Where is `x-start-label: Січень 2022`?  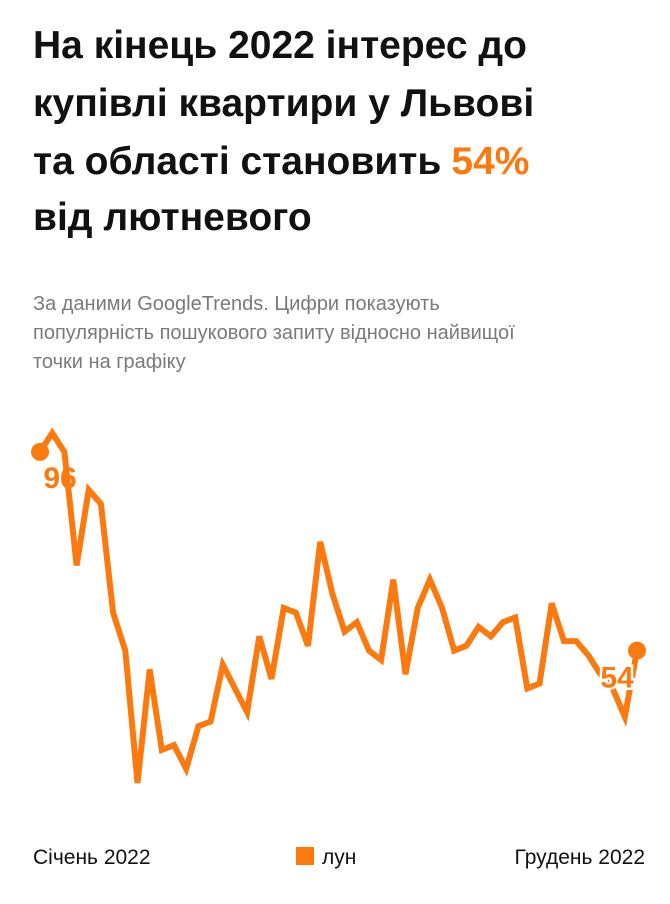
x-start-label: Січень 2022 is located at coordinates (92, 857).